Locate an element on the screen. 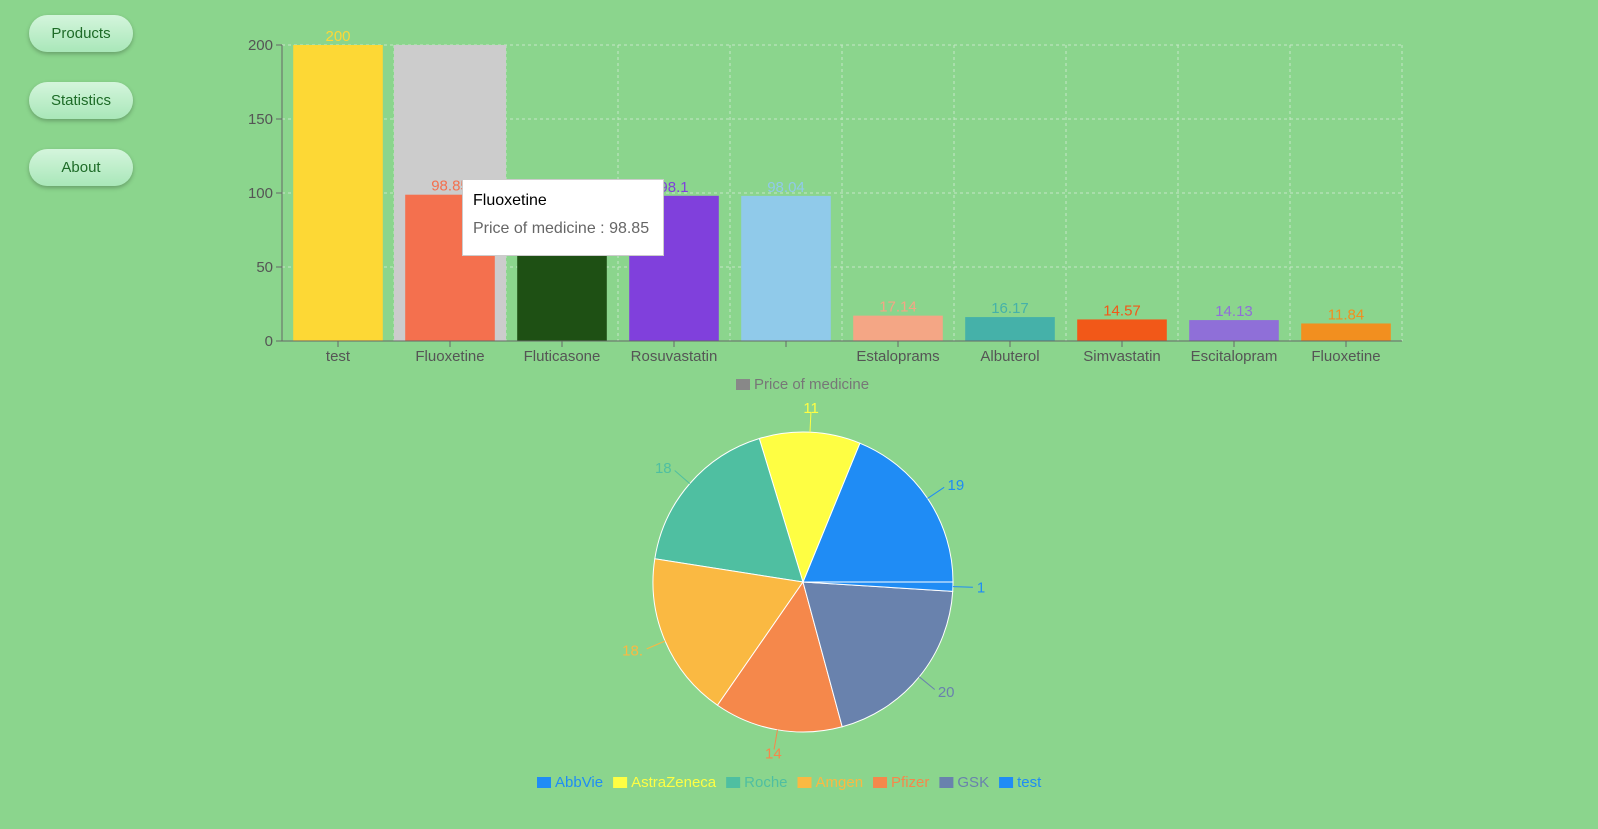 The image size is (1598, 829). y-tick-label: 200 is located at coordinates (260, 45).